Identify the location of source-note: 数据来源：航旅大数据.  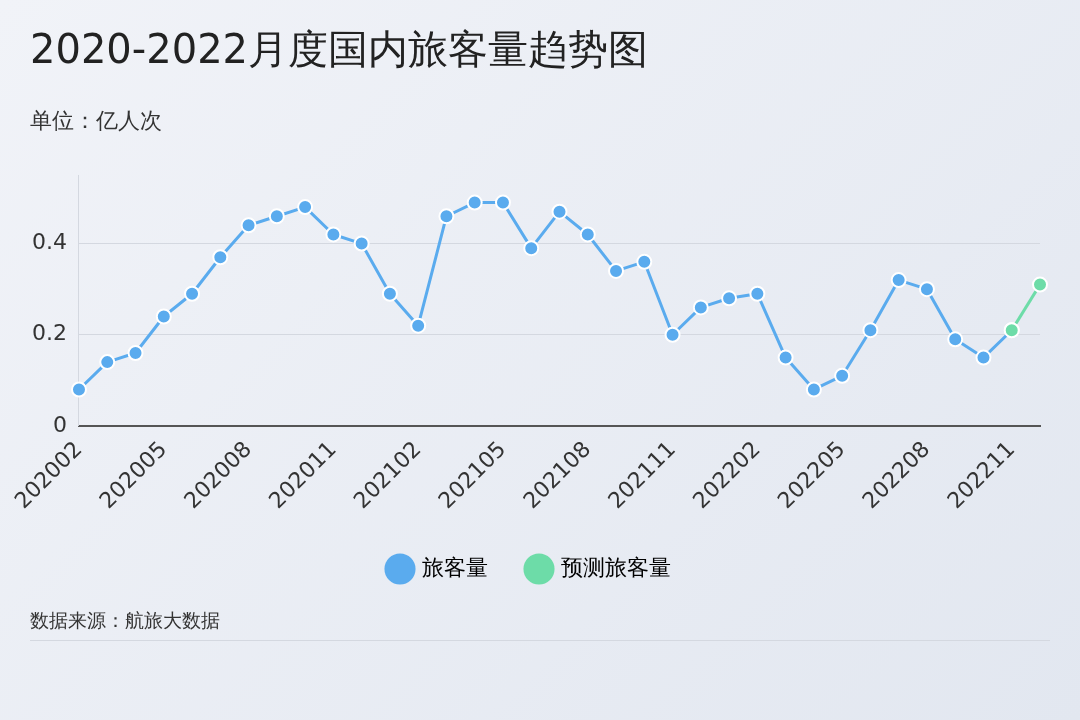
(125, 620).